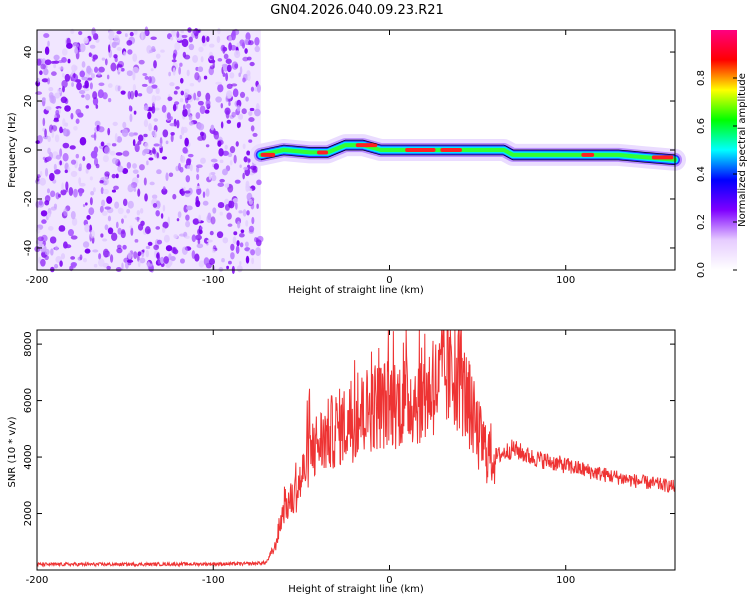 The height and width of the screenshot is (600, 750). What do you see at coordinates (701, 78) in the screenshot?
I see `colorbar-tick-label: 0.8` at bounding box center [701, 78].